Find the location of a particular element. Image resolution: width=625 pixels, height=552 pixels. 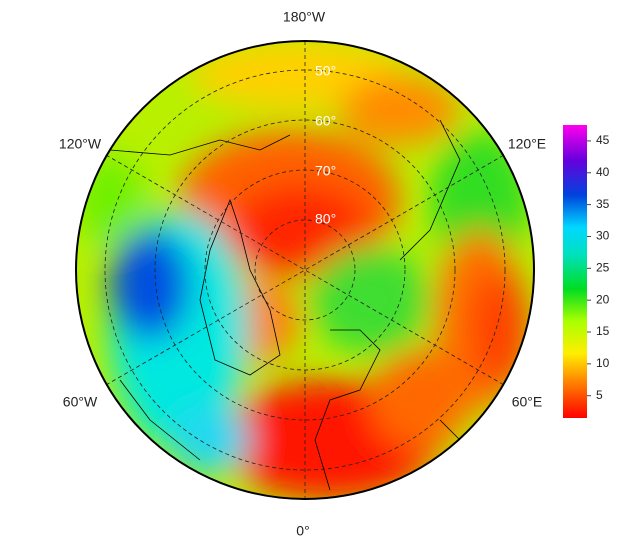

colorbar-tick-label: 5 is located at coordinates (599, 395).